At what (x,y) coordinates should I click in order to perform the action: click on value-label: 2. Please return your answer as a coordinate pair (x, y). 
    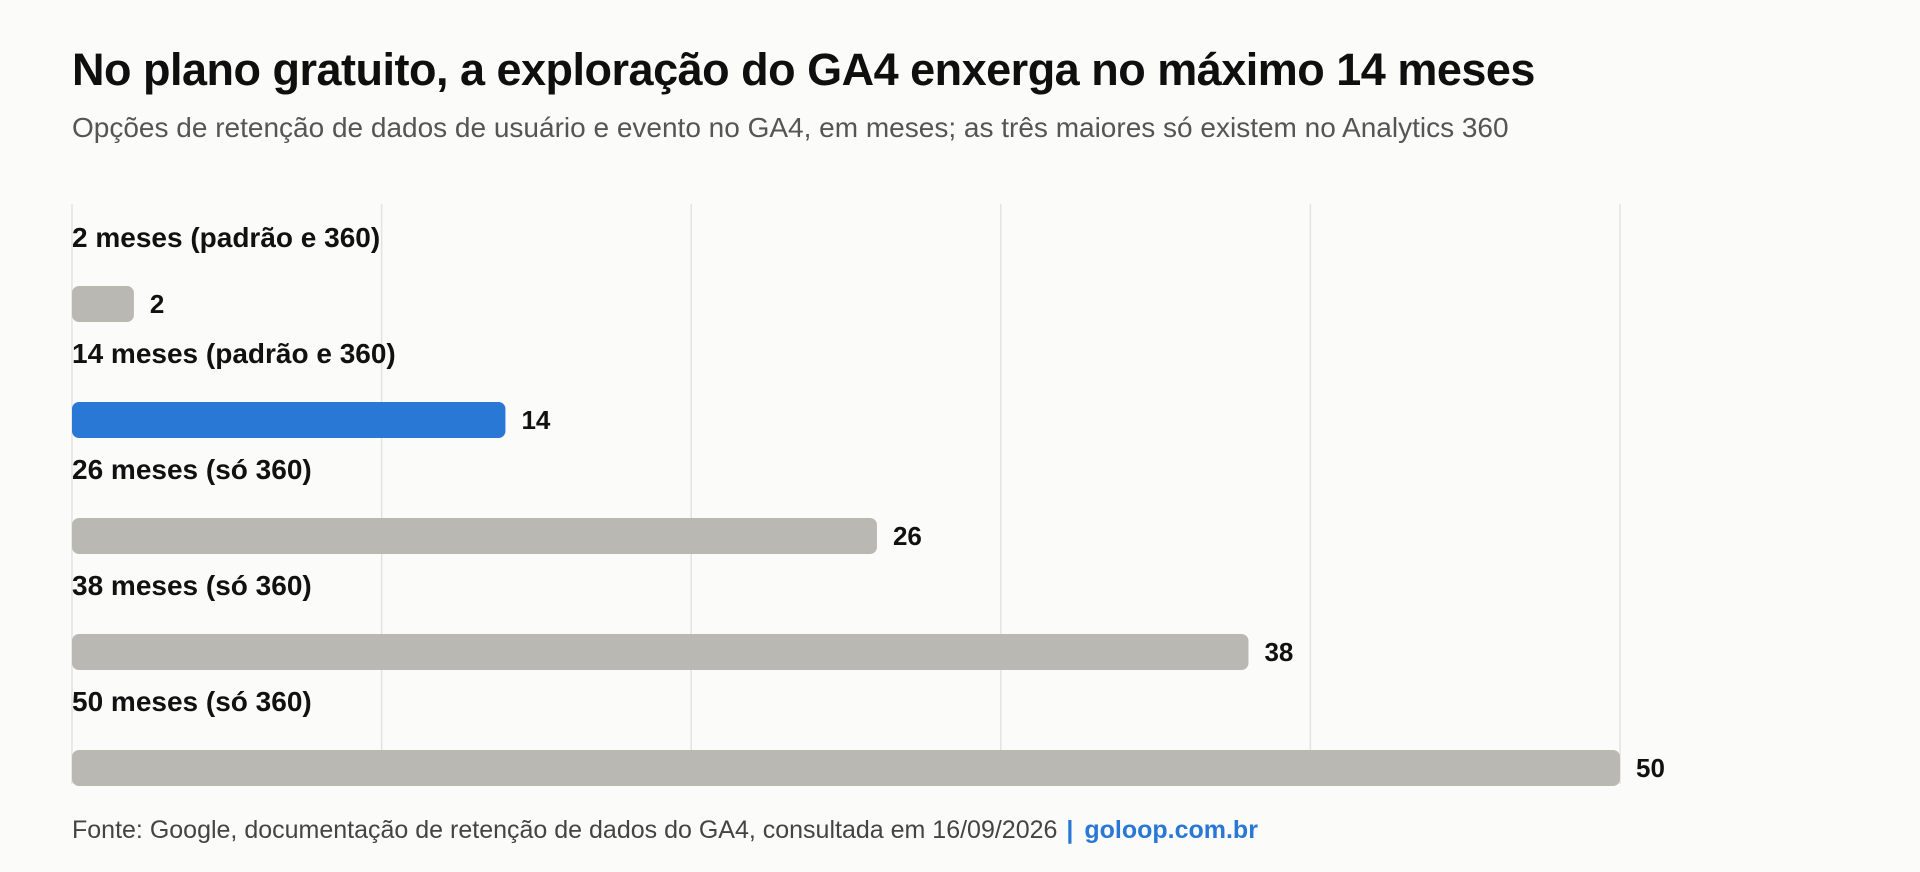
    Looking at the image, I should click on (157, 304).